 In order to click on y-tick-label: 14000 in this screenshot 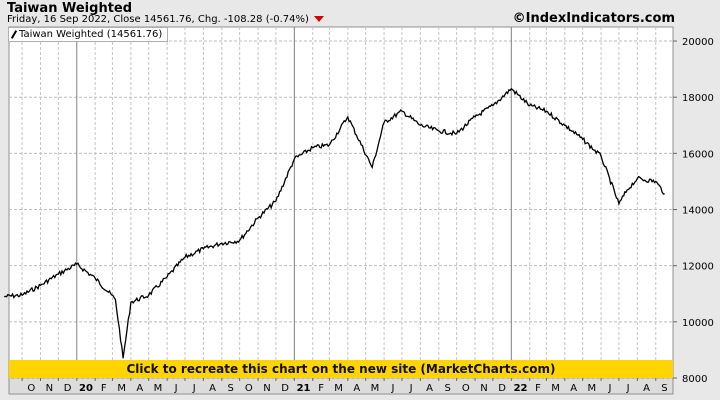, I will do `click(698, 211)`.